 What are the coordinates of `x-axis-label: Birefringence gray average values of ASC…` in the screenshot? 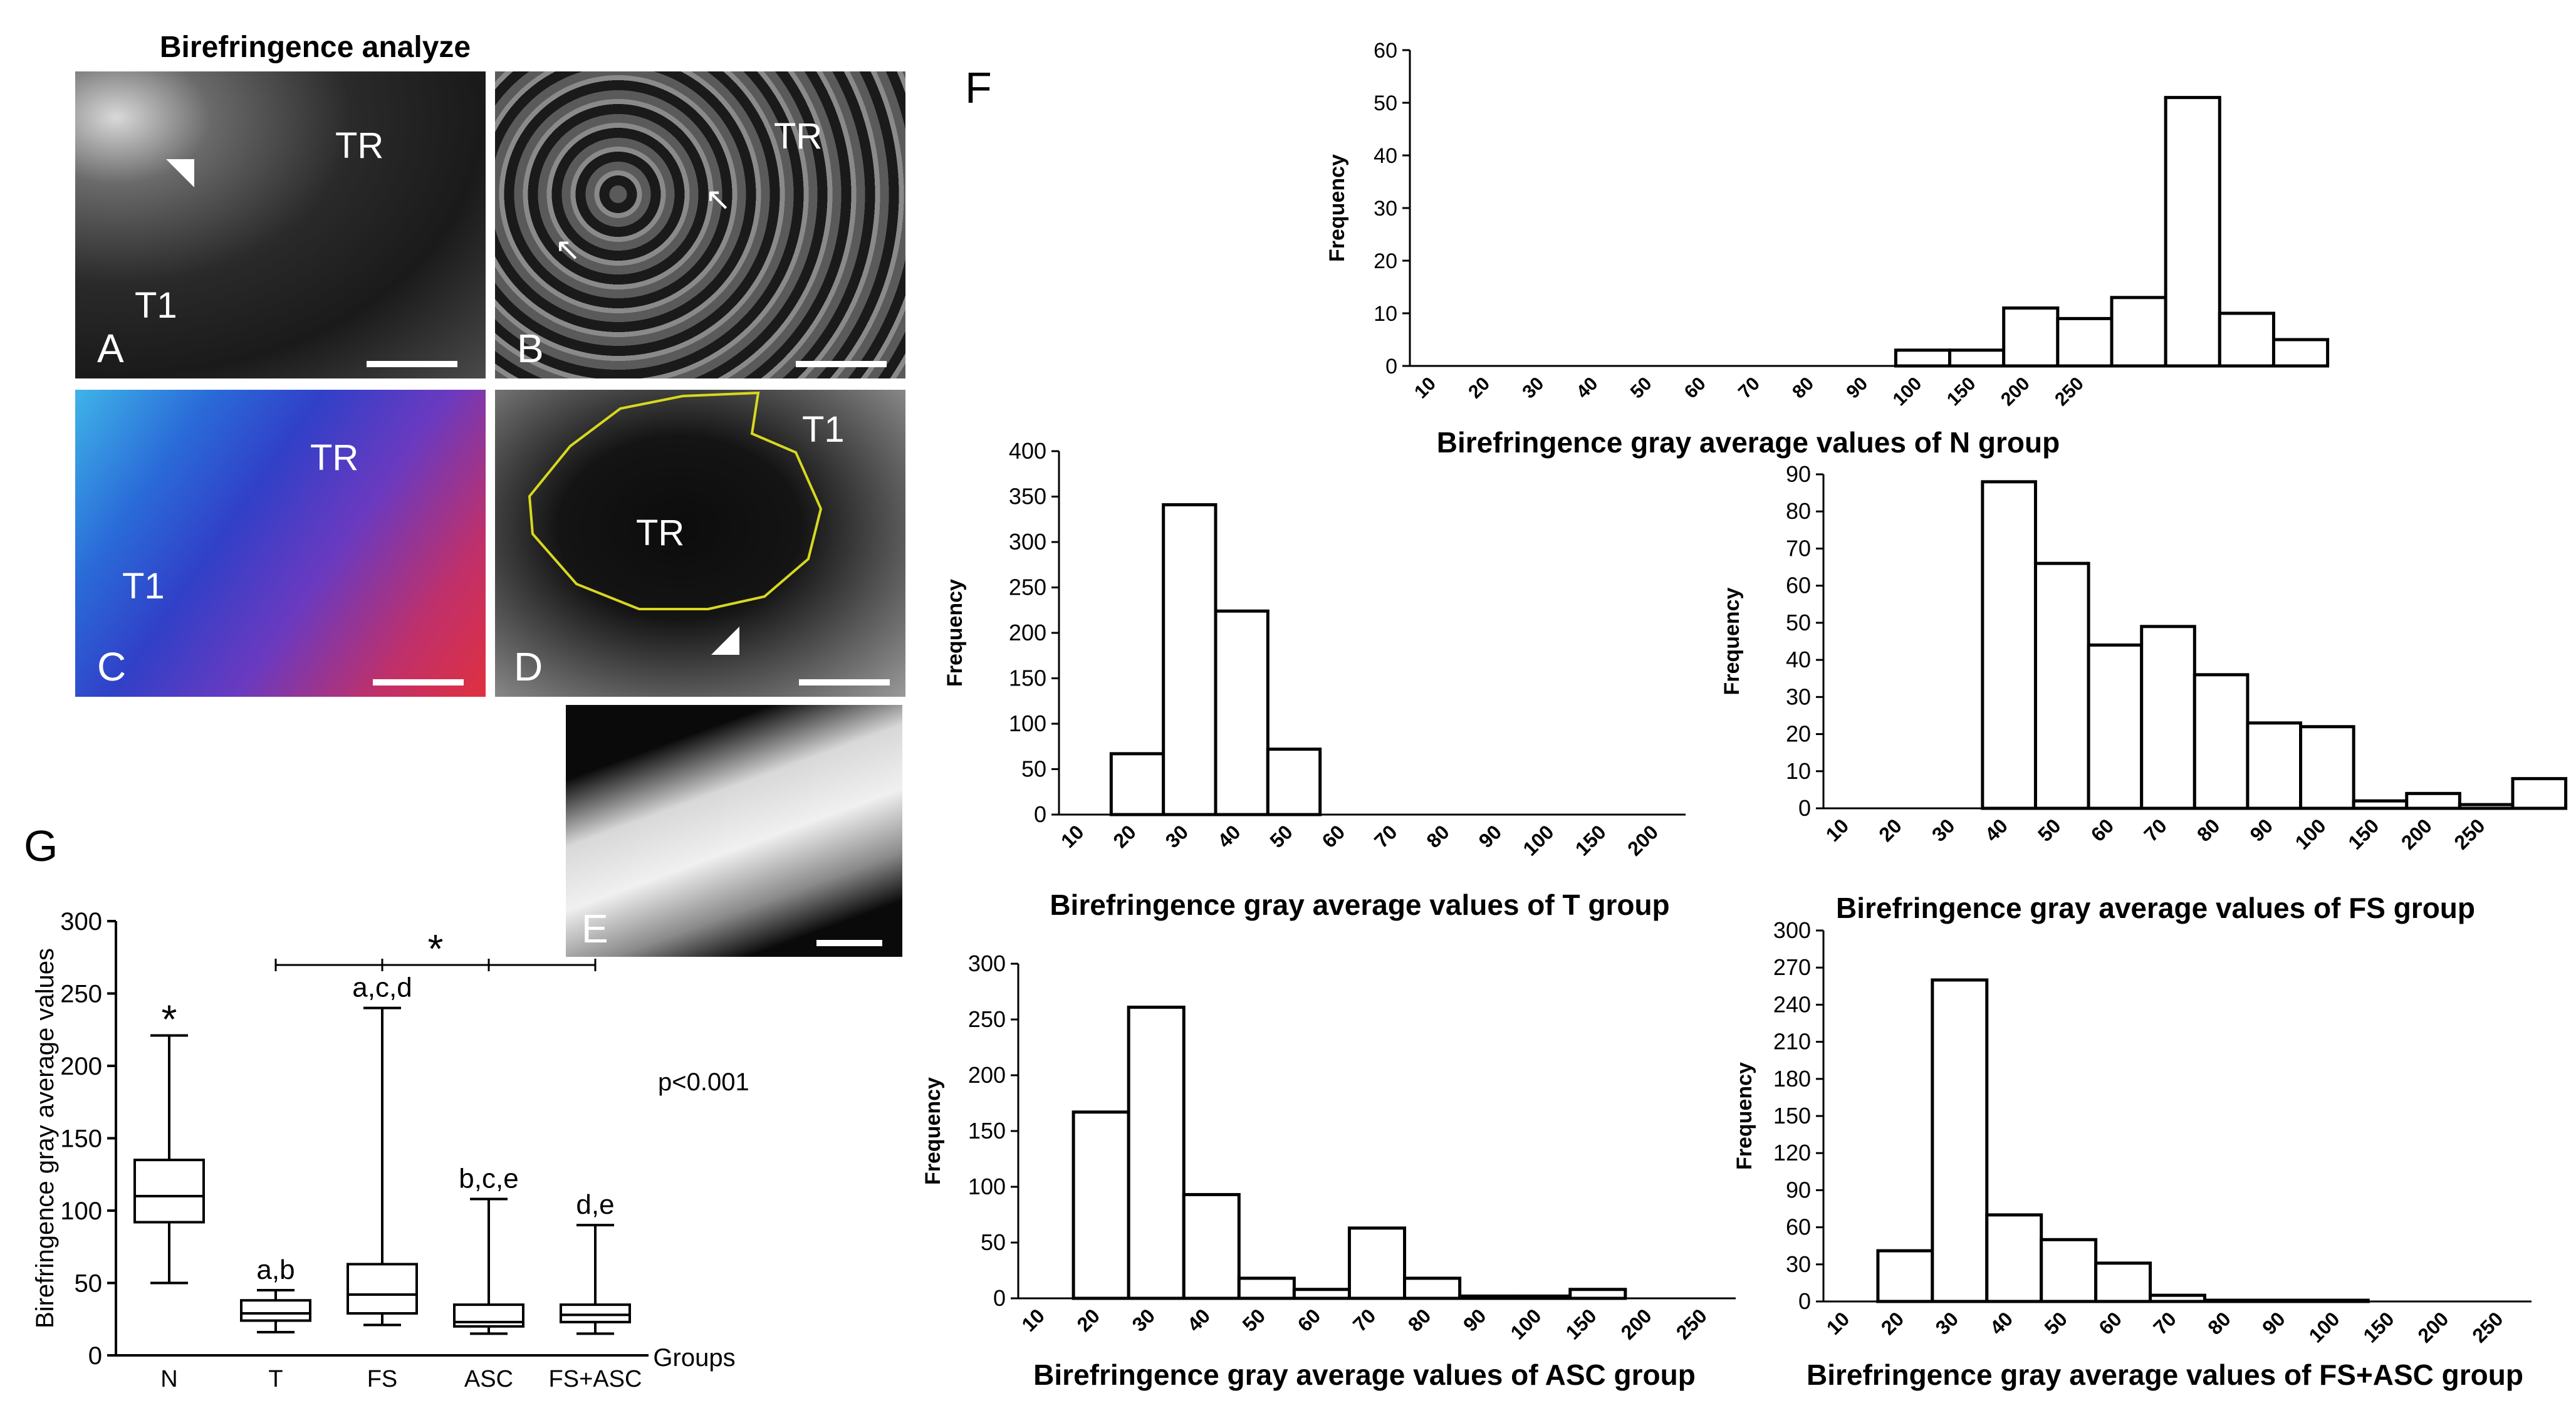 It's located at (1365, 1374).